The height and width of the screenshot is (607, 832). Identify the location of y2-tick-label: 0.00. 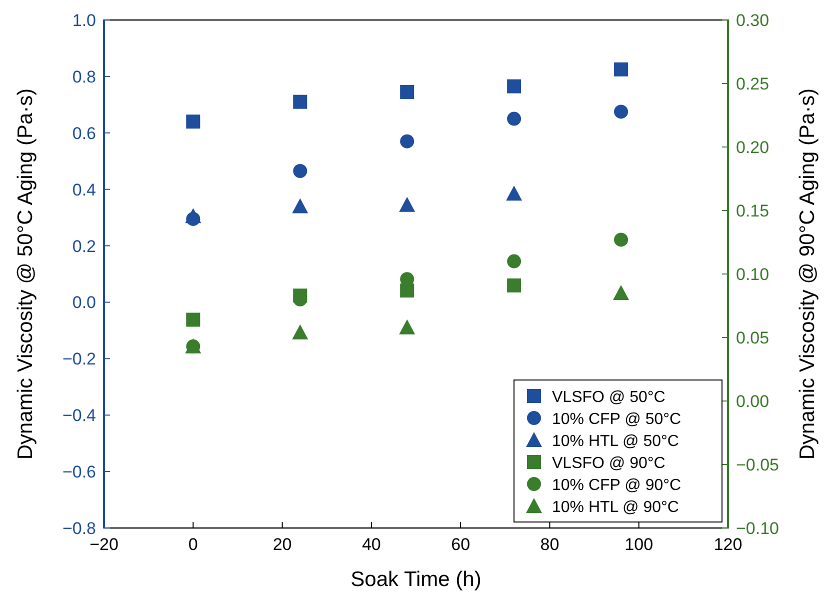
(753, 401).